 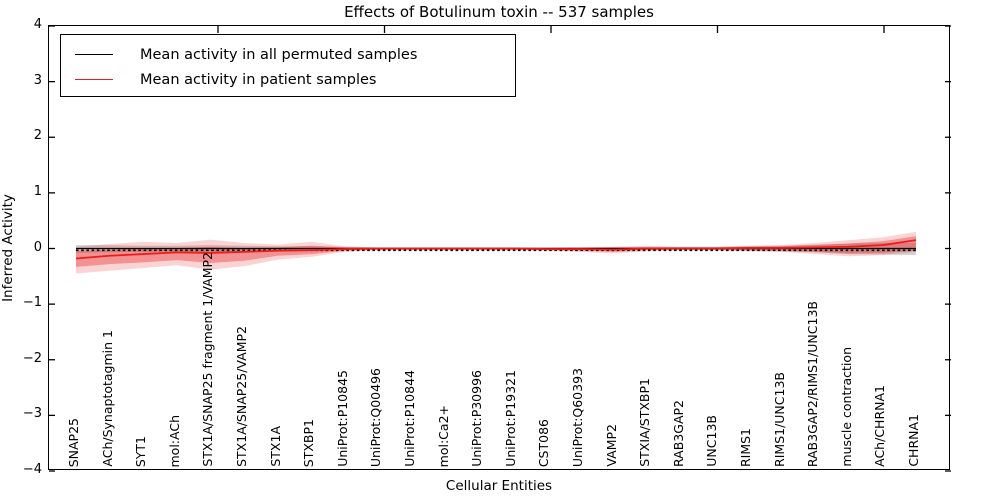 I want to click on legend-item-patient: Mean activity in patient samples, so click(x=295, y=79).